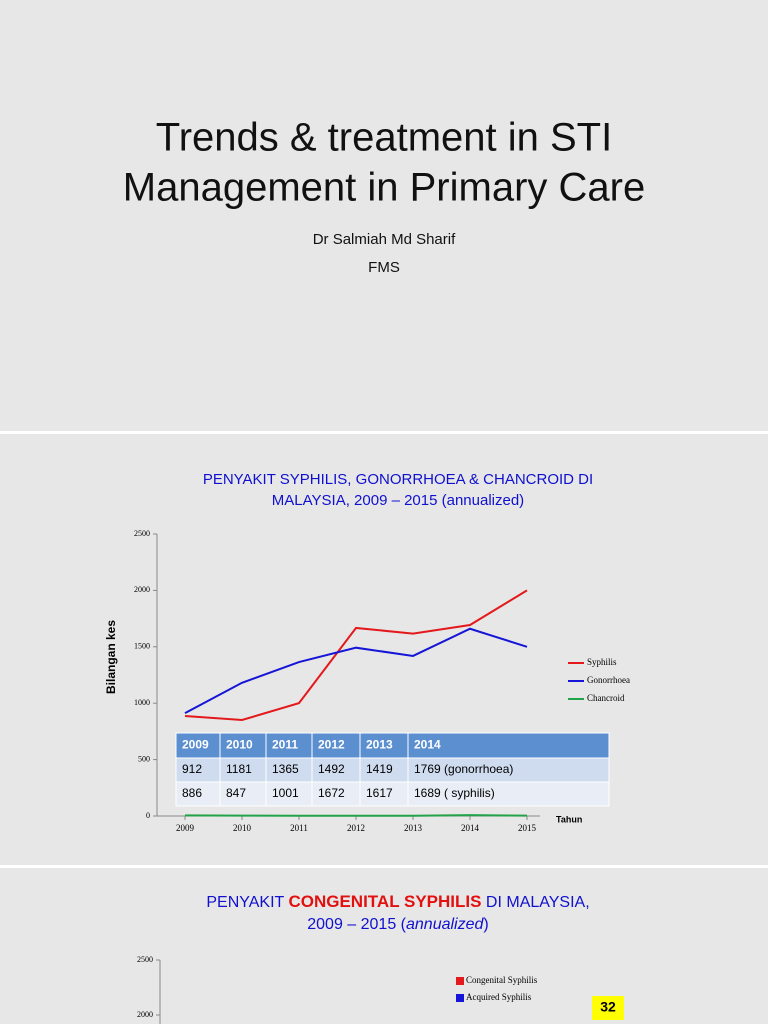 The image size is (768, 1024). I want to click on label-box, so click(608, 1008).